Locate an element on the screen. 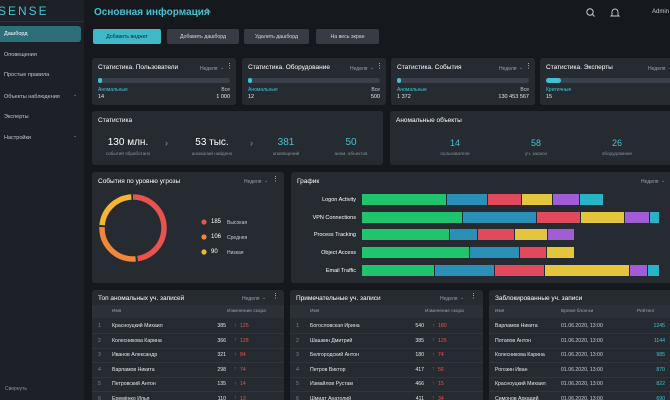 This screenshot has height=400, width=670. summary-value: 50 is located at coordinates (351, 142).